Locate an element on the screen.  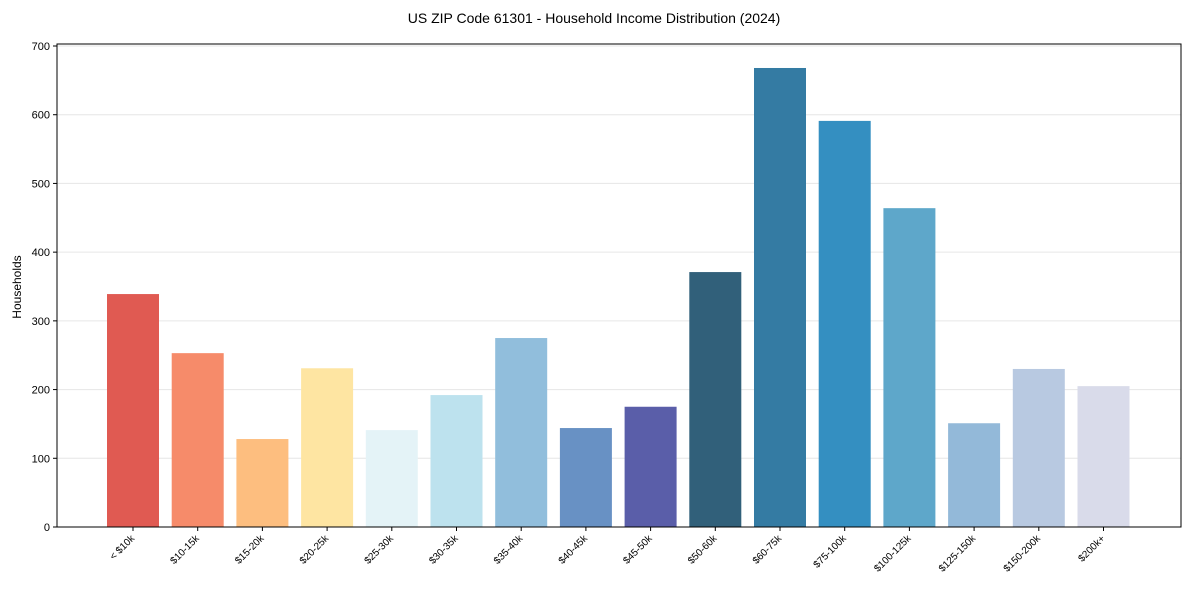
y-tick-label: 200 is located at coordinates (41, 391).